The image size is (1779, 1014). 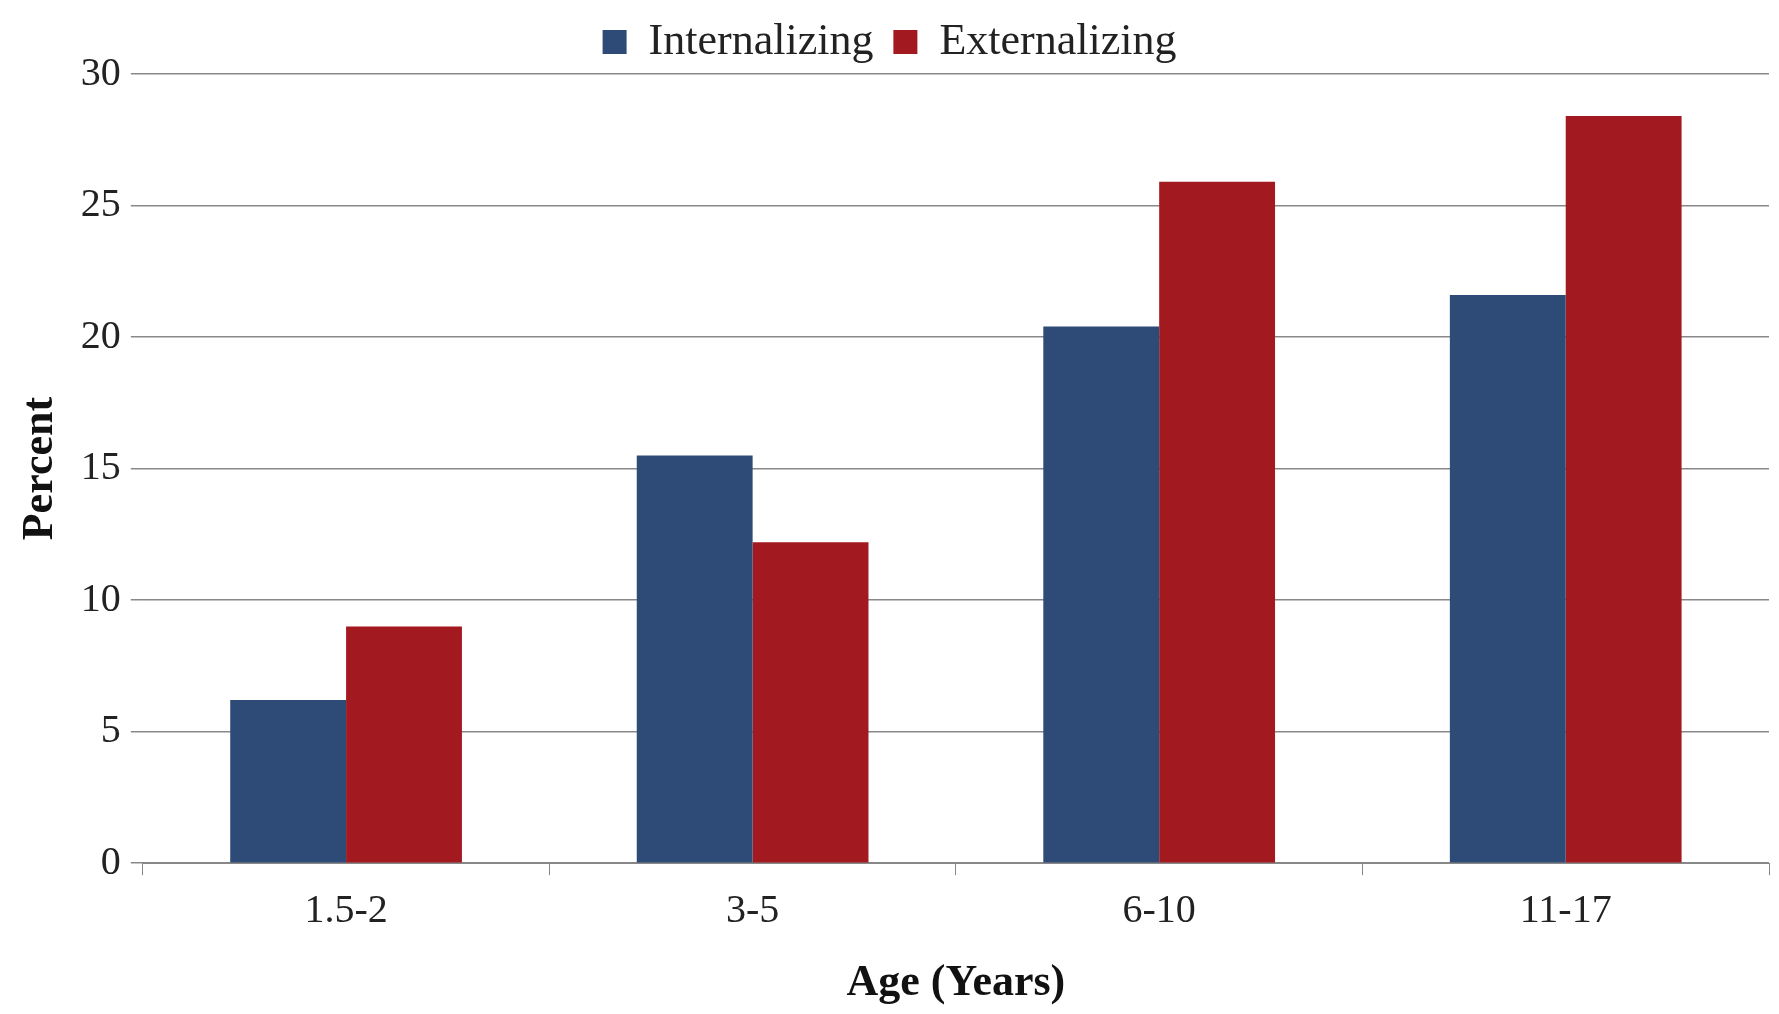 What do you see at coordinates (100, 466) in the screenshot?
I see `y-tick-label: 15` at bounding box center [100, 466].